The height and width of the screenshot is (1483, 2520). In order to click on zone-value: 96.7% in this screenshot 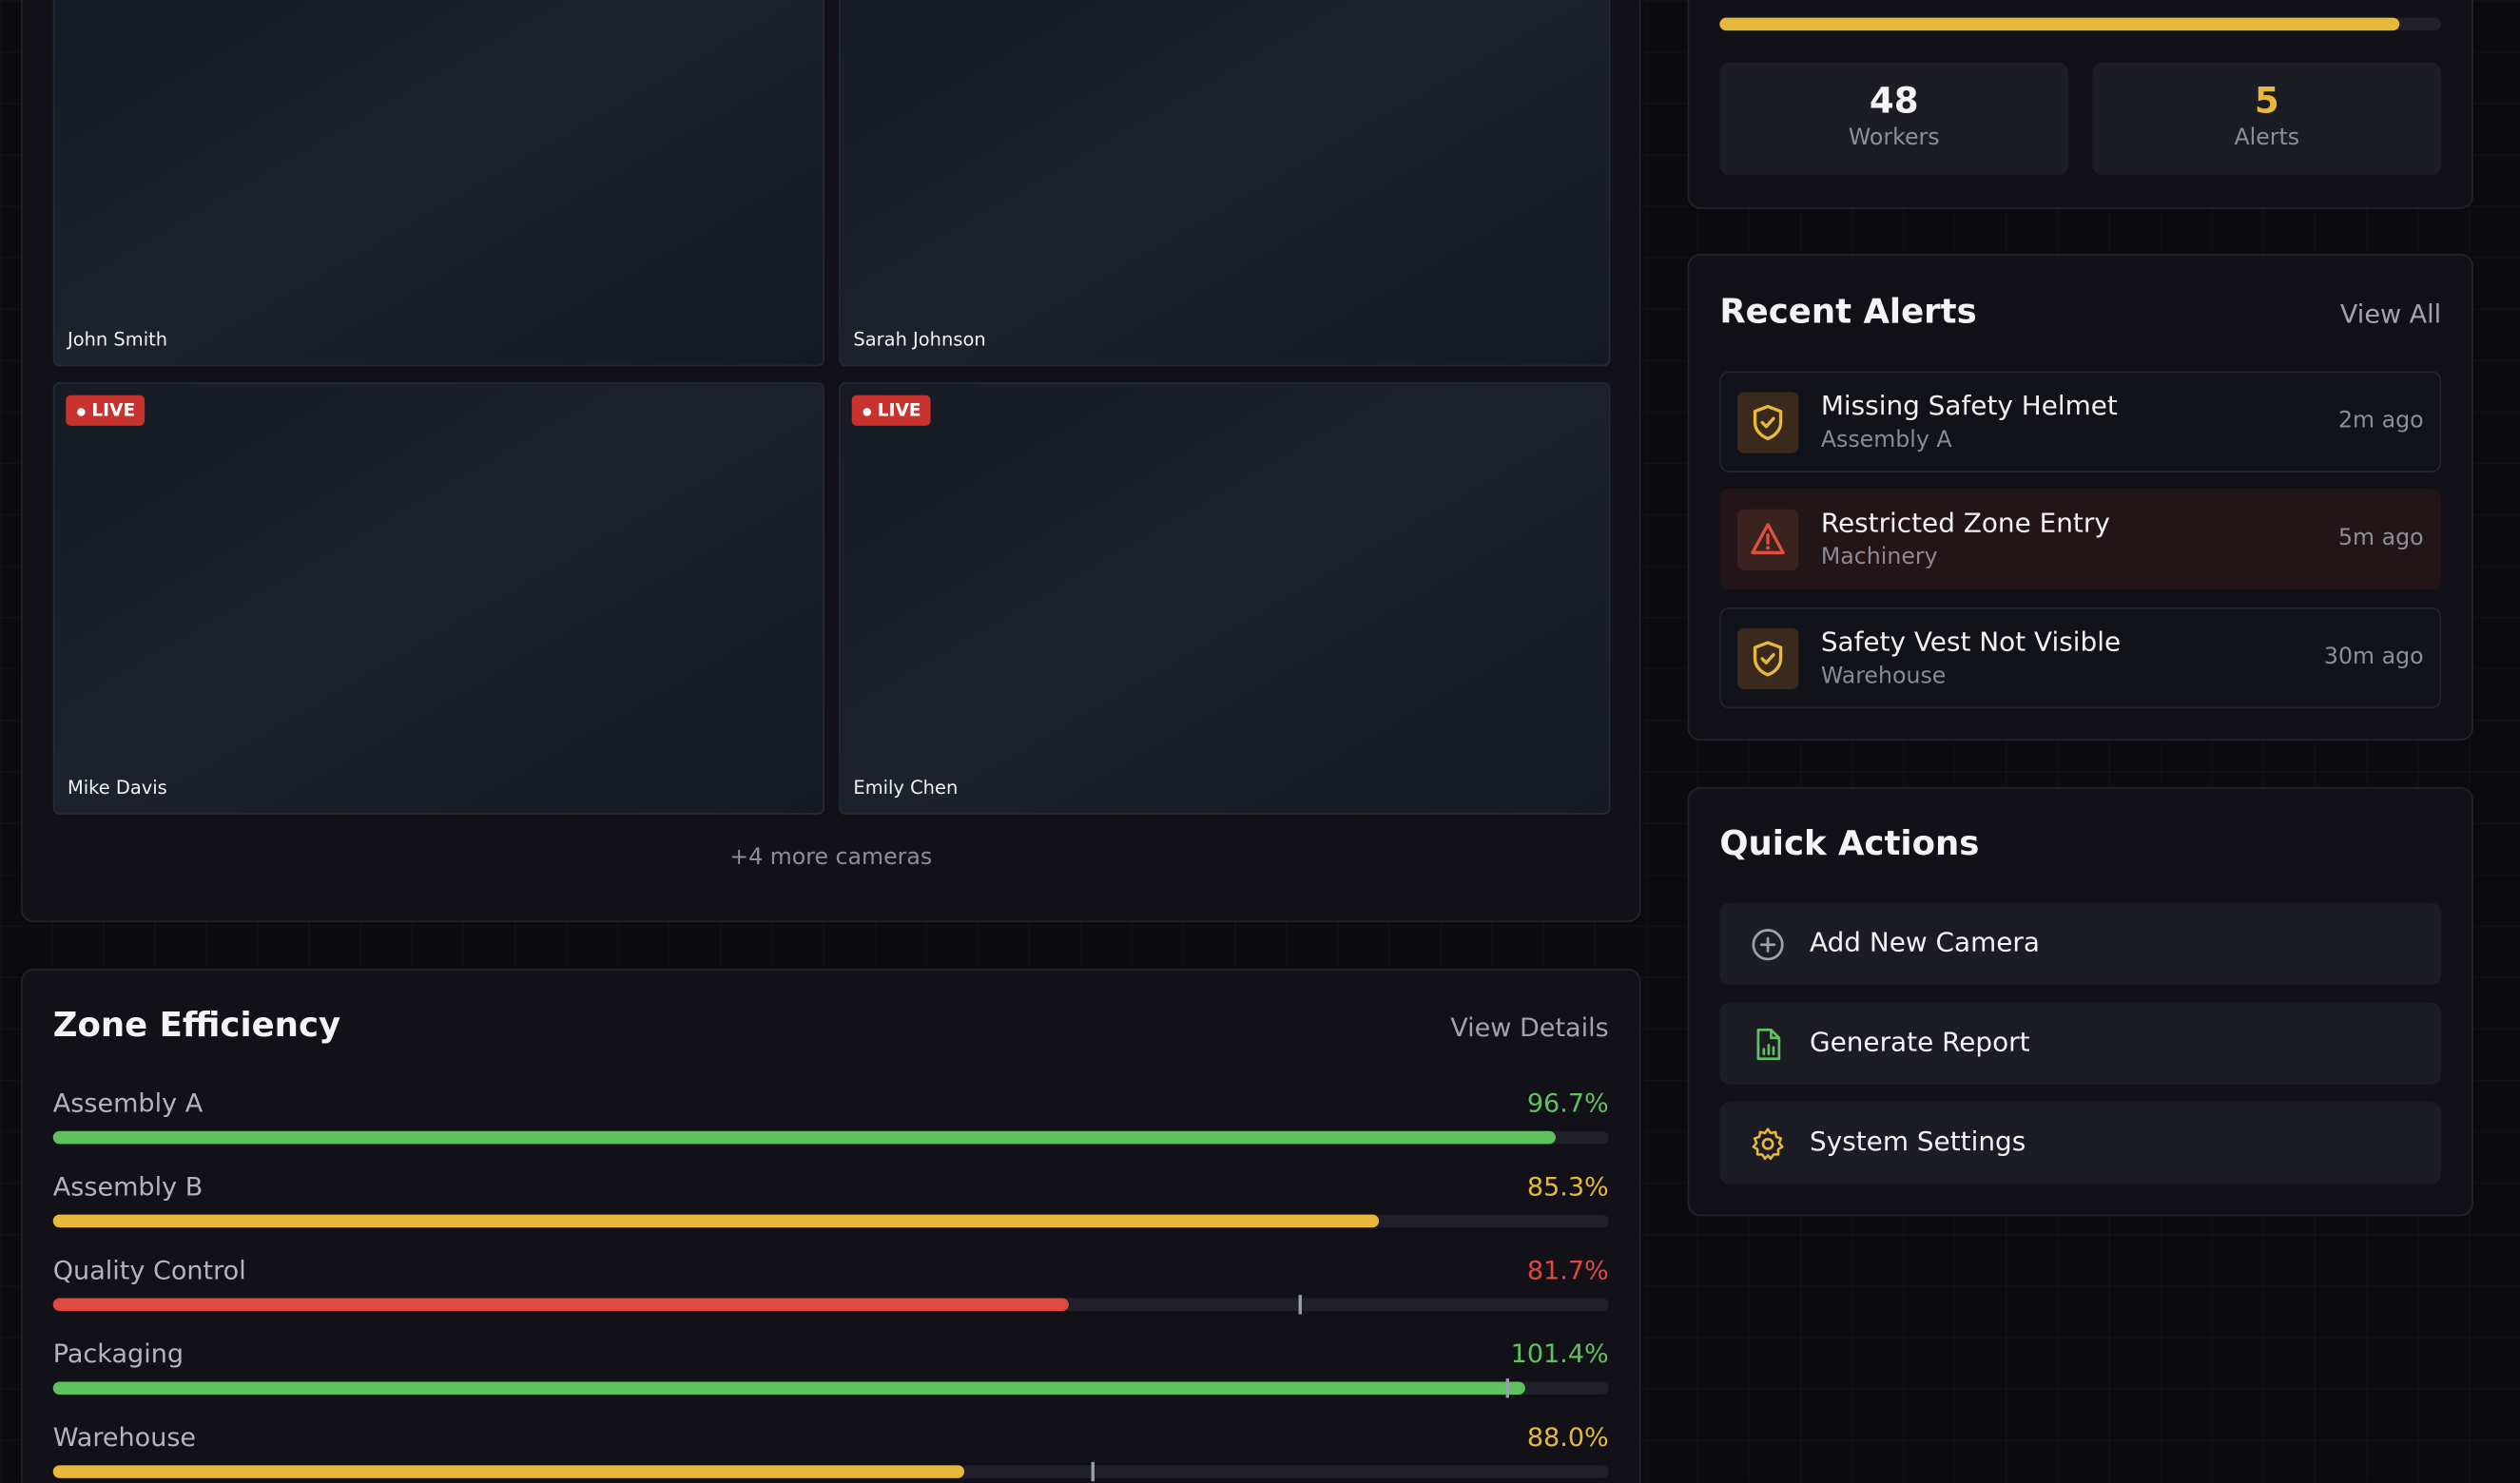, I will do `click(1568, 1103)`.